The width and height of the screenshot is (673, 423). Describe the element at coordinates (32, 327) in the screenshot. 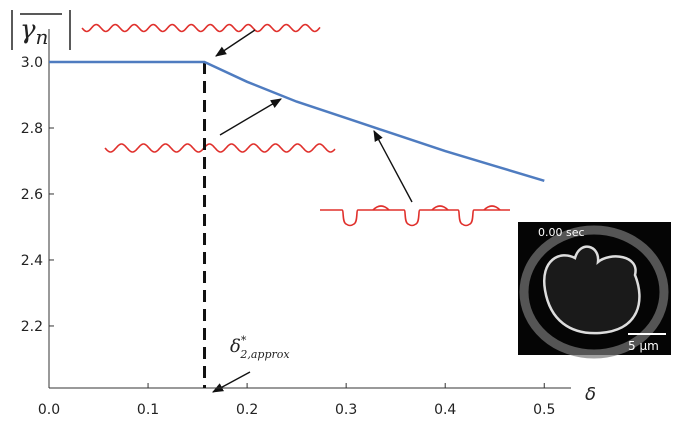

I see `y-tick-label: 2.2` at that location.